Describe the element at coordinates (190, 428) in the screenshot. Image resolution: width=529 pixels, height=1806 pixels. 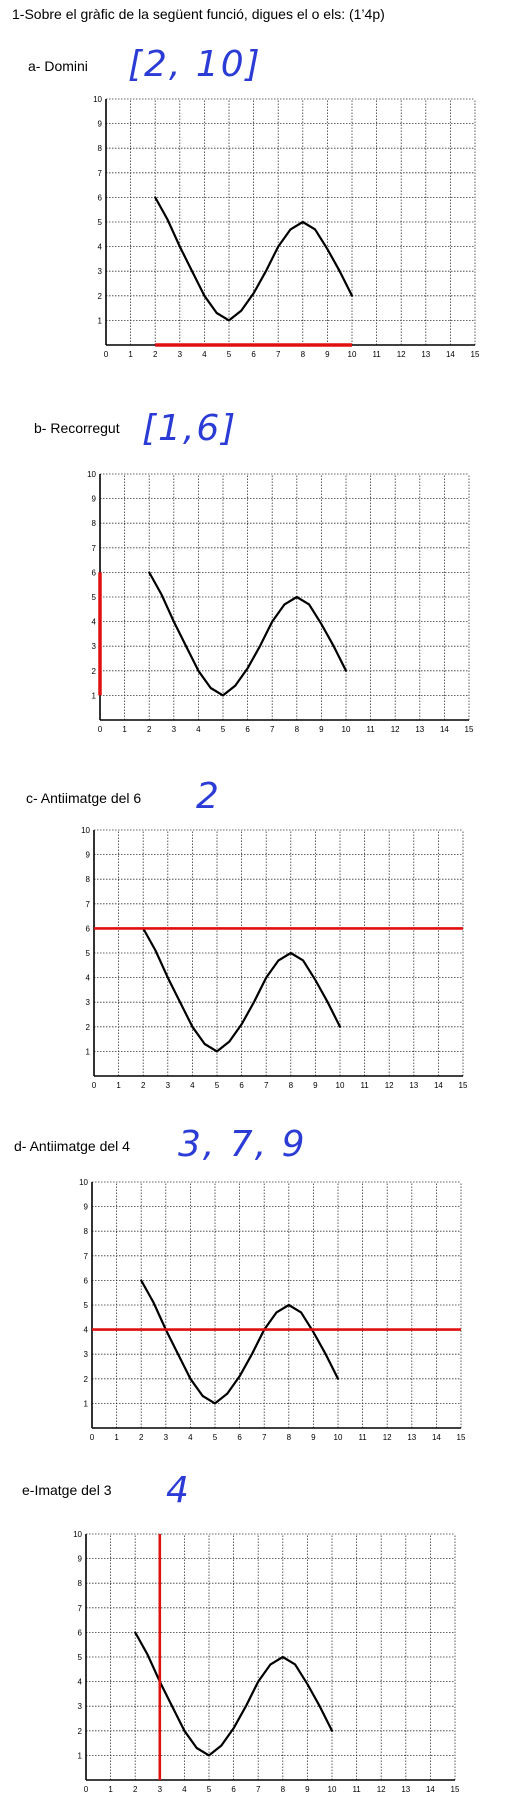
I see `section-b-answer: [1,6]` at that location.